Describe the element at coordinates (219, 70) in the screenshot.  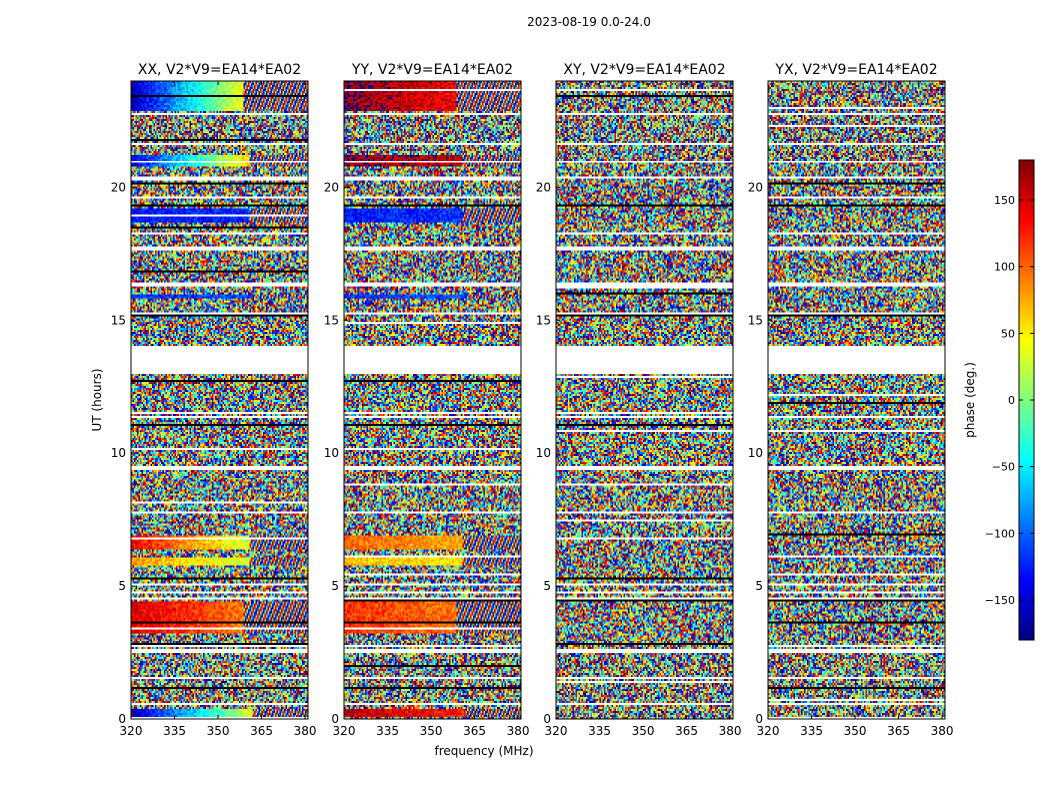
I see `panel-title: XX, V2*V9=EA14*EA02` at that location.